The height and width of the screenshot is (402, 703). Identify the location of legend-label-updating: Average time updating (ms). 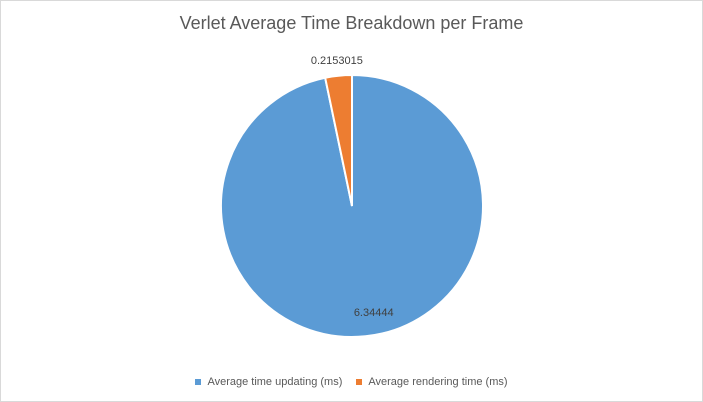
(275, 382).